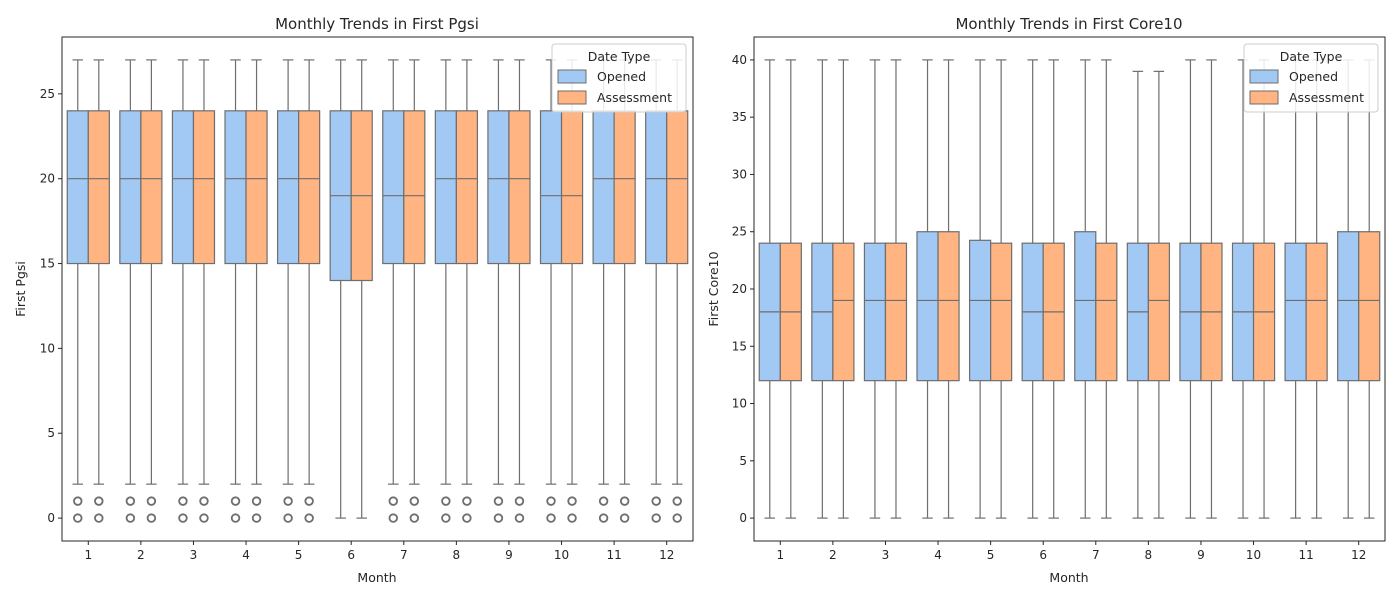  I want to click on y-tick-label: 0, so click(51, 518).